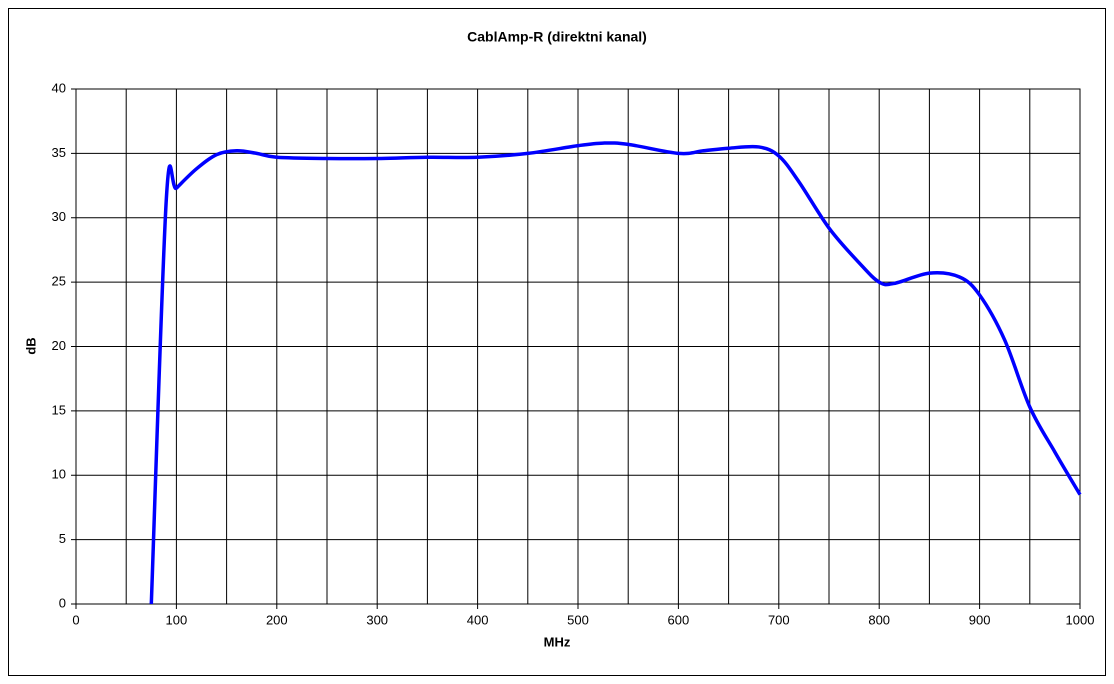 Image resolution: width=1114 pixels, height=684 pixels. Describe the element at coordinates (59, 409) in the screenshot. I see `y-tick-label: 15` at that location.